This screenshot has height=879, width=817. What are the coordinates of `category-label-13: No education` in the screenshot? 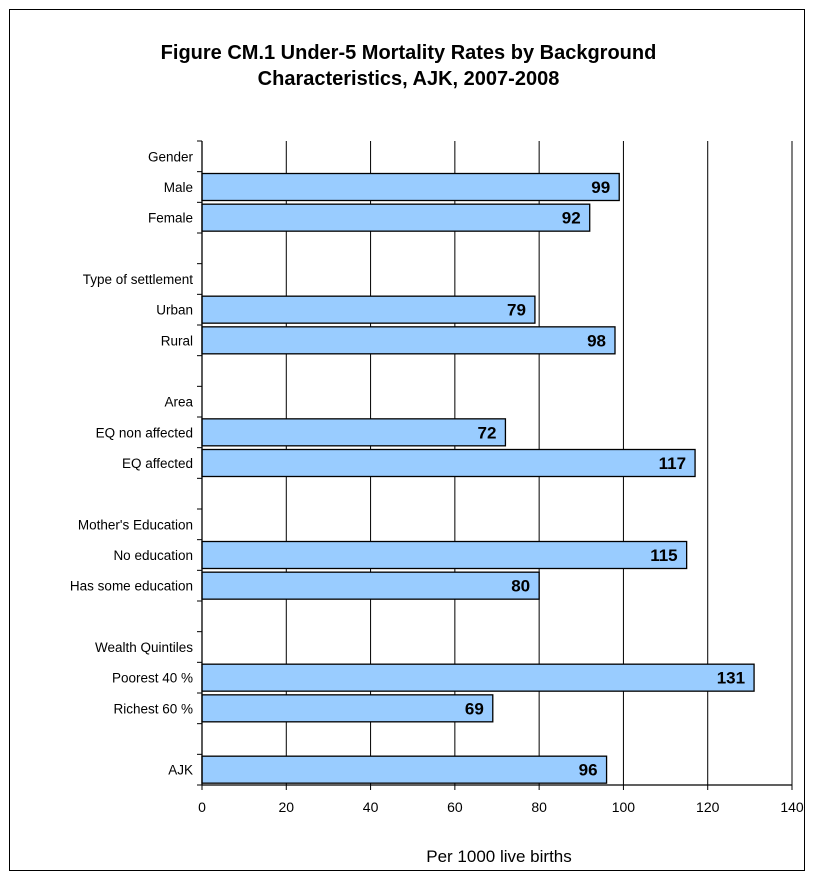 It's located at (153, 555).